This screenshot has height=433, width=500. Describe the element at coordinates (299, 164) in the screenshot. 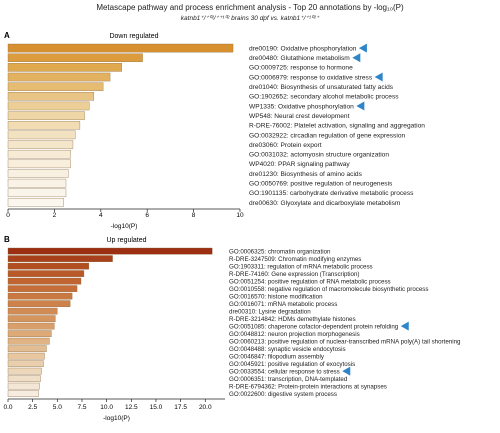

I see `category-label: WP4020: PPAR signaling pathway` at that location.